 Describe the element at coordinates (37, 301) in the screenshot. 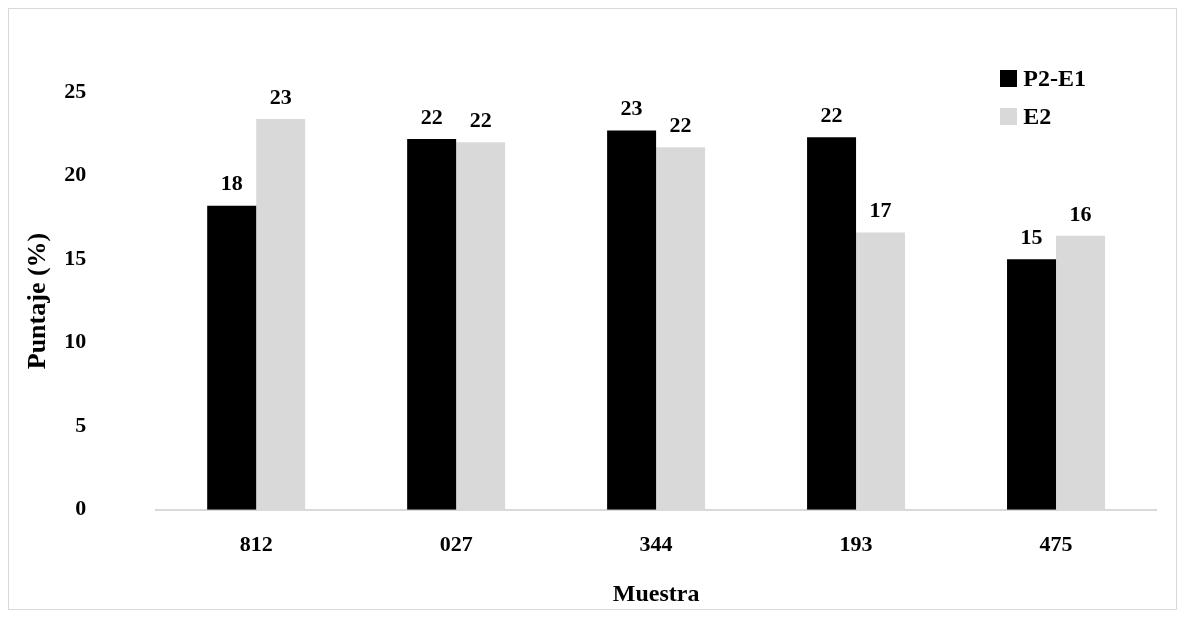

I see `y-axis-title: Puntaje (%)` at that location.